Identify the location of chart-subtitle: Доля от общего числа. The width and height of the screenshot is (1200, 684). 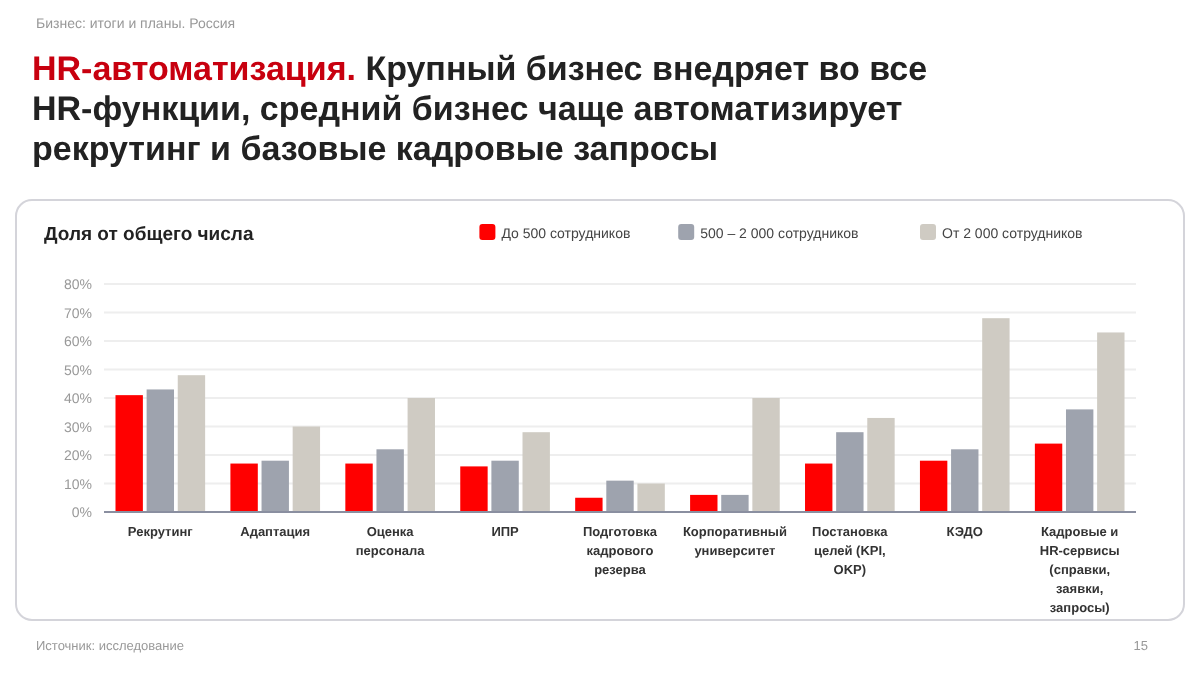
(149, 235).